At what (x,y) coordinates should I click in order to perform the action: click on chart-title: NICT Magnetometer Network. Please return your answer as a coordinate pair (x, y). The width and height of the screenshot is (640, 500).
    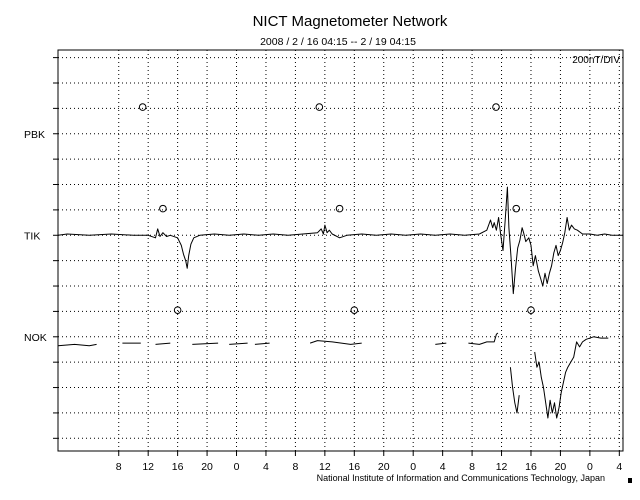
    Looking at the image, I should click on (350, 21).